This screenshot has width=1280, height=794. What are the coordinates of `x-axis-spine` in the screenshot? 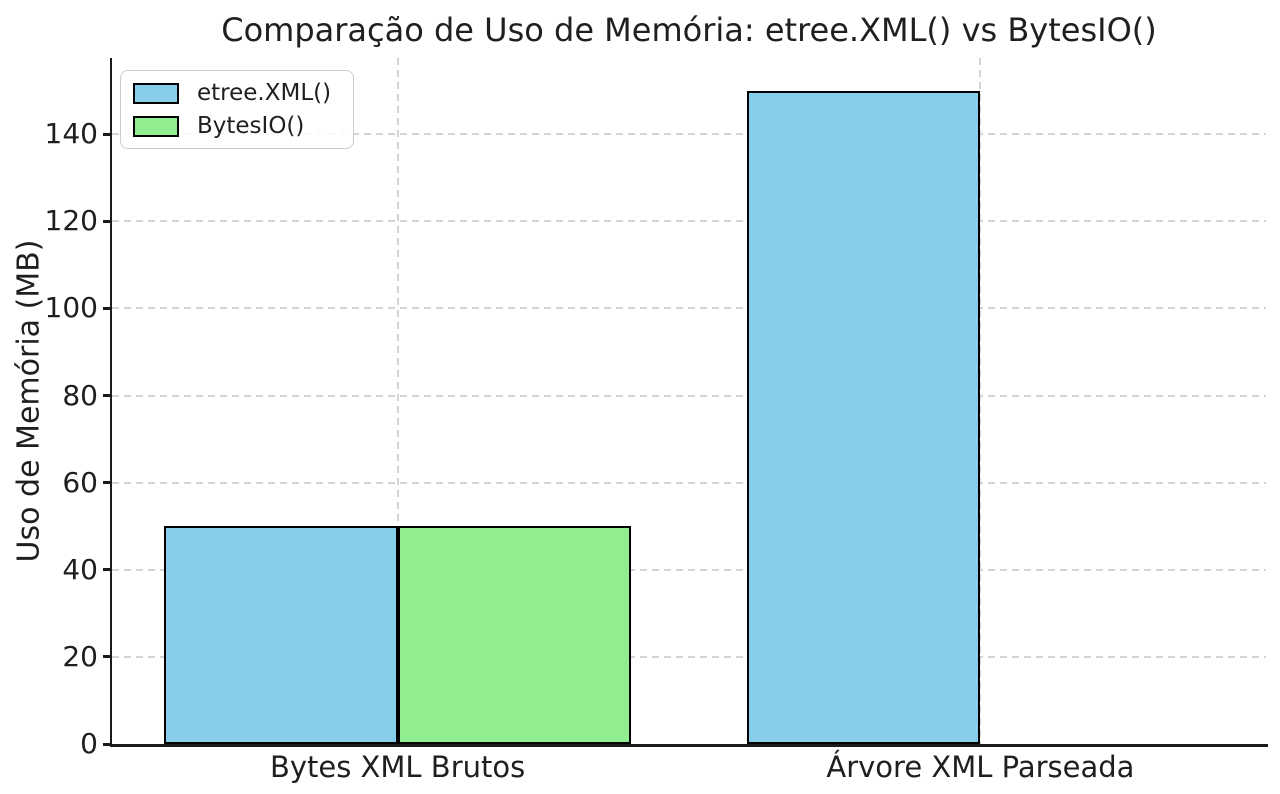 It's located at (689, 745).